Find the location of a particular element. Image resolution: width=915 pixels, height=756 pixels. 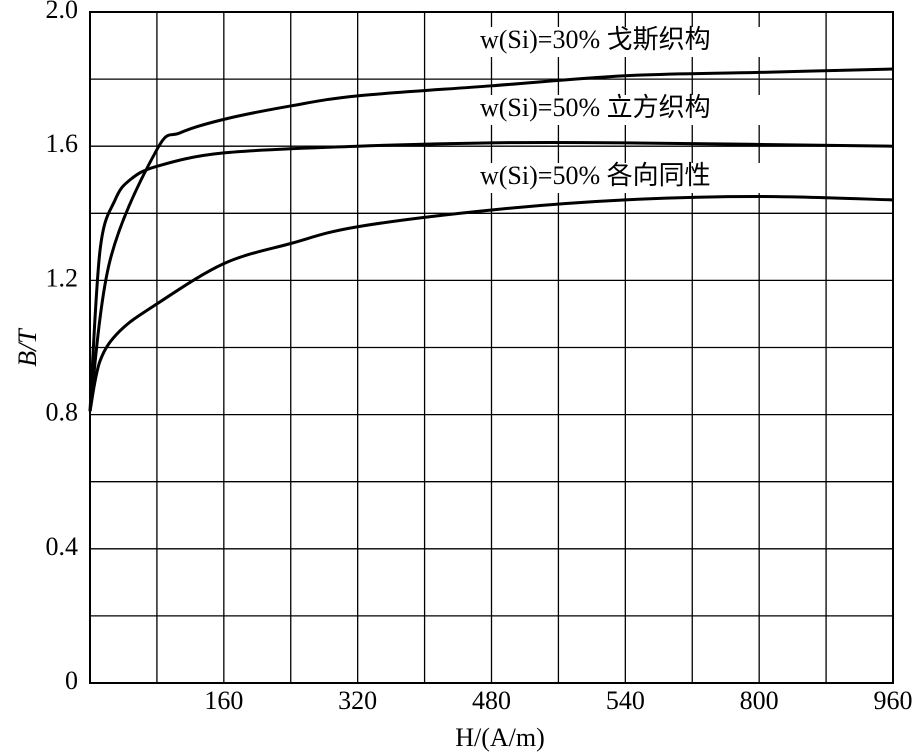

y-axis-label: B/T is located at coordinates (27, 347).